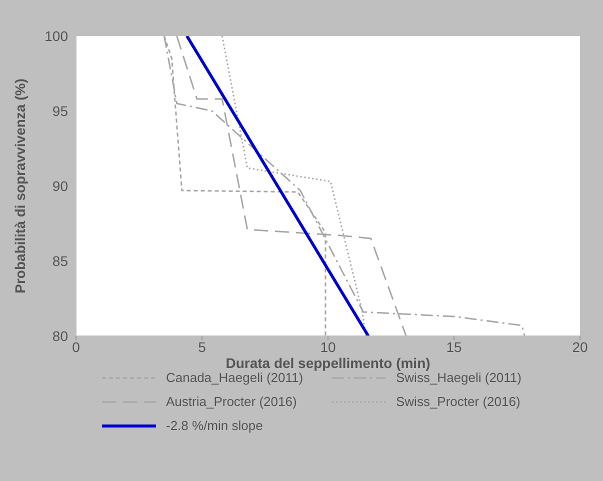 The image size is (603, 481). Describe the element at coordinates (459, 377) in the screenshot. I see `legend-label: Swiss_Haegeli (2011)` at that location.